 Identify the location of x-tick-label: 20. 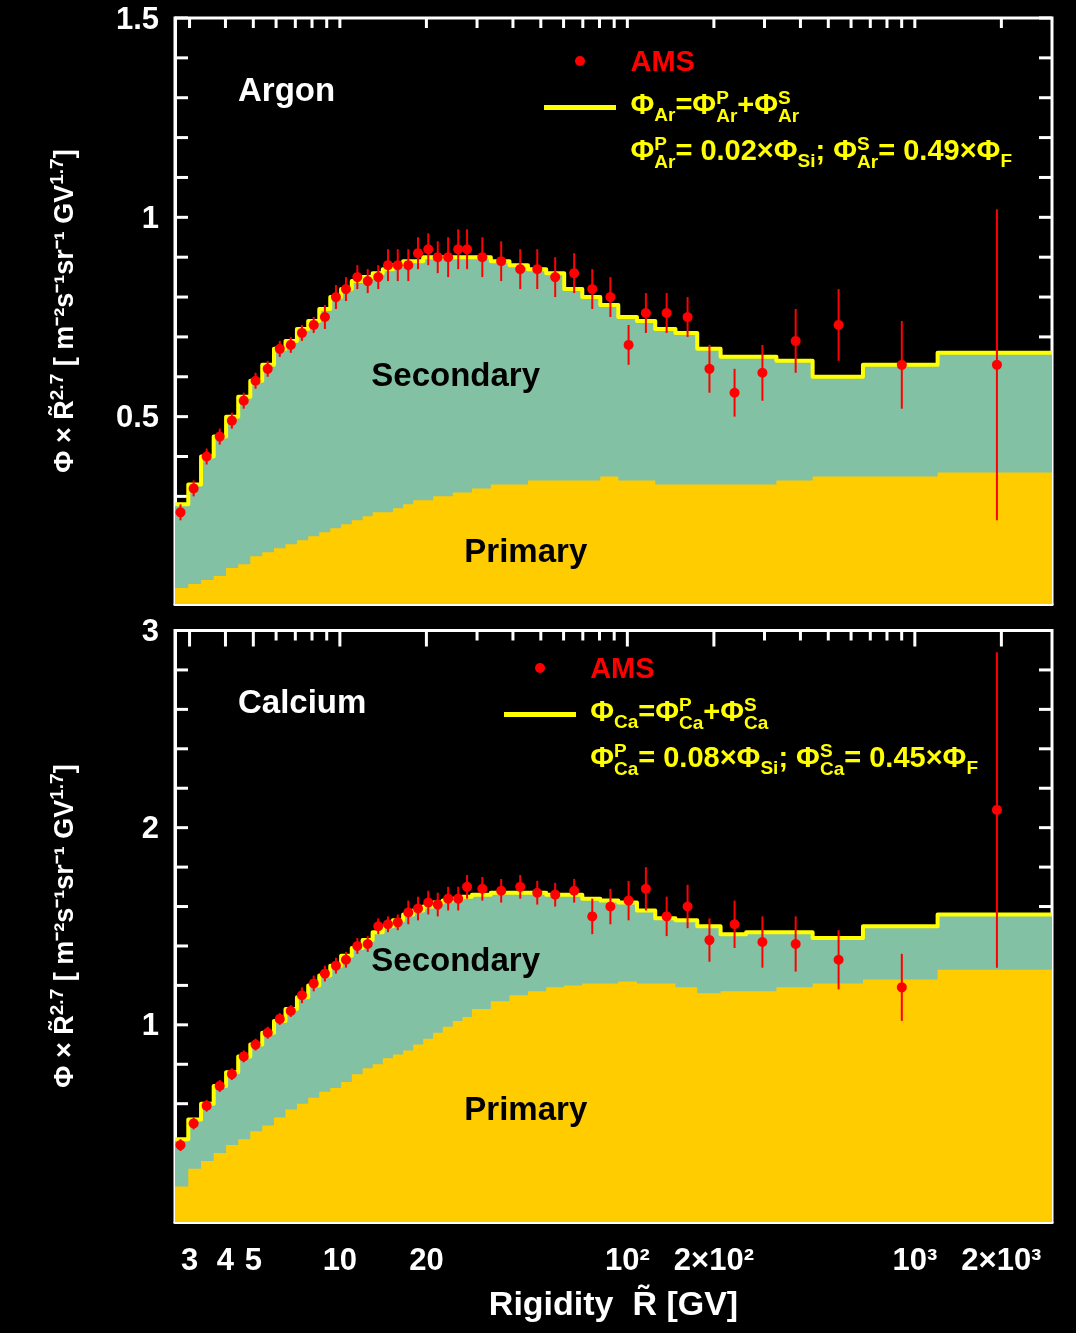
(426, 1259).